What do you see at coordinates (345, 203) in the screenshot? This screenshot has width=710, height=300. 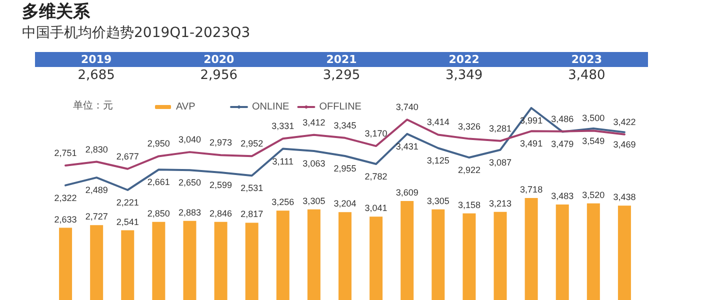 I see `data-label: 3,204` at bounding box center [345, 203].